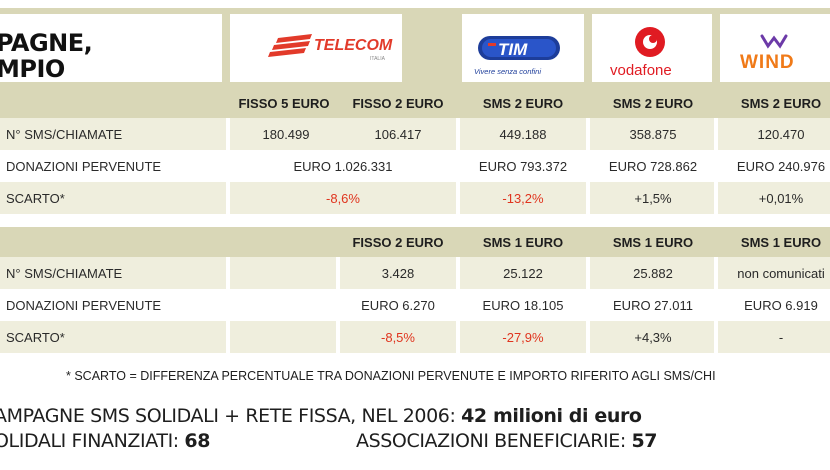  Describe the element at coordinates (46, 43) in the screenshot. I see `title-line-1: PAGNE,` at that location.